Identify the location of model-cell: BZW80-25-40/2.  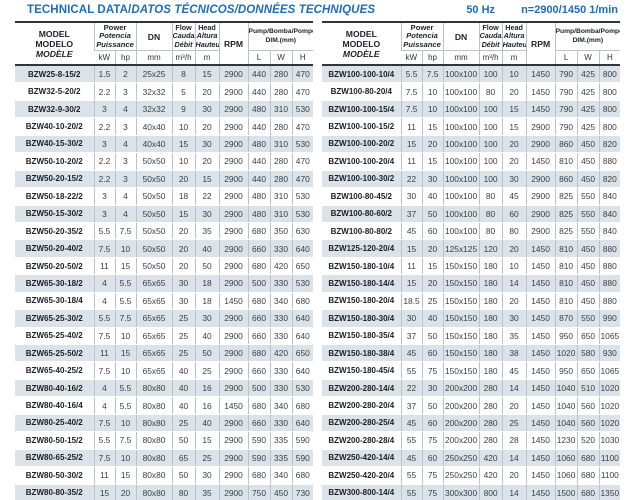
(54, 423).